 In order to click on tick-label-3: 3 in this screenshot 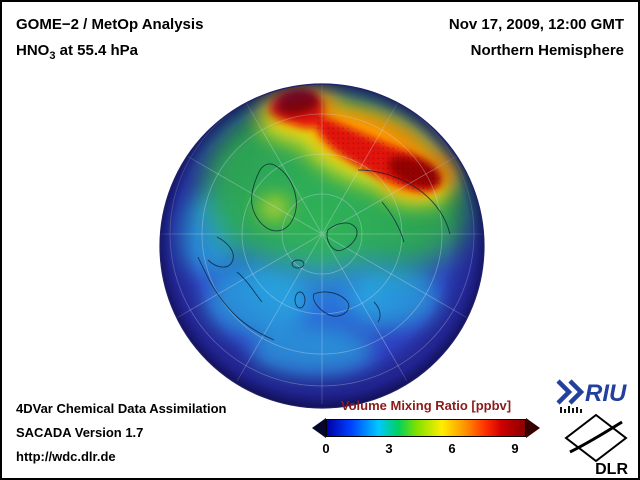, I will do `click(389, 448)`.